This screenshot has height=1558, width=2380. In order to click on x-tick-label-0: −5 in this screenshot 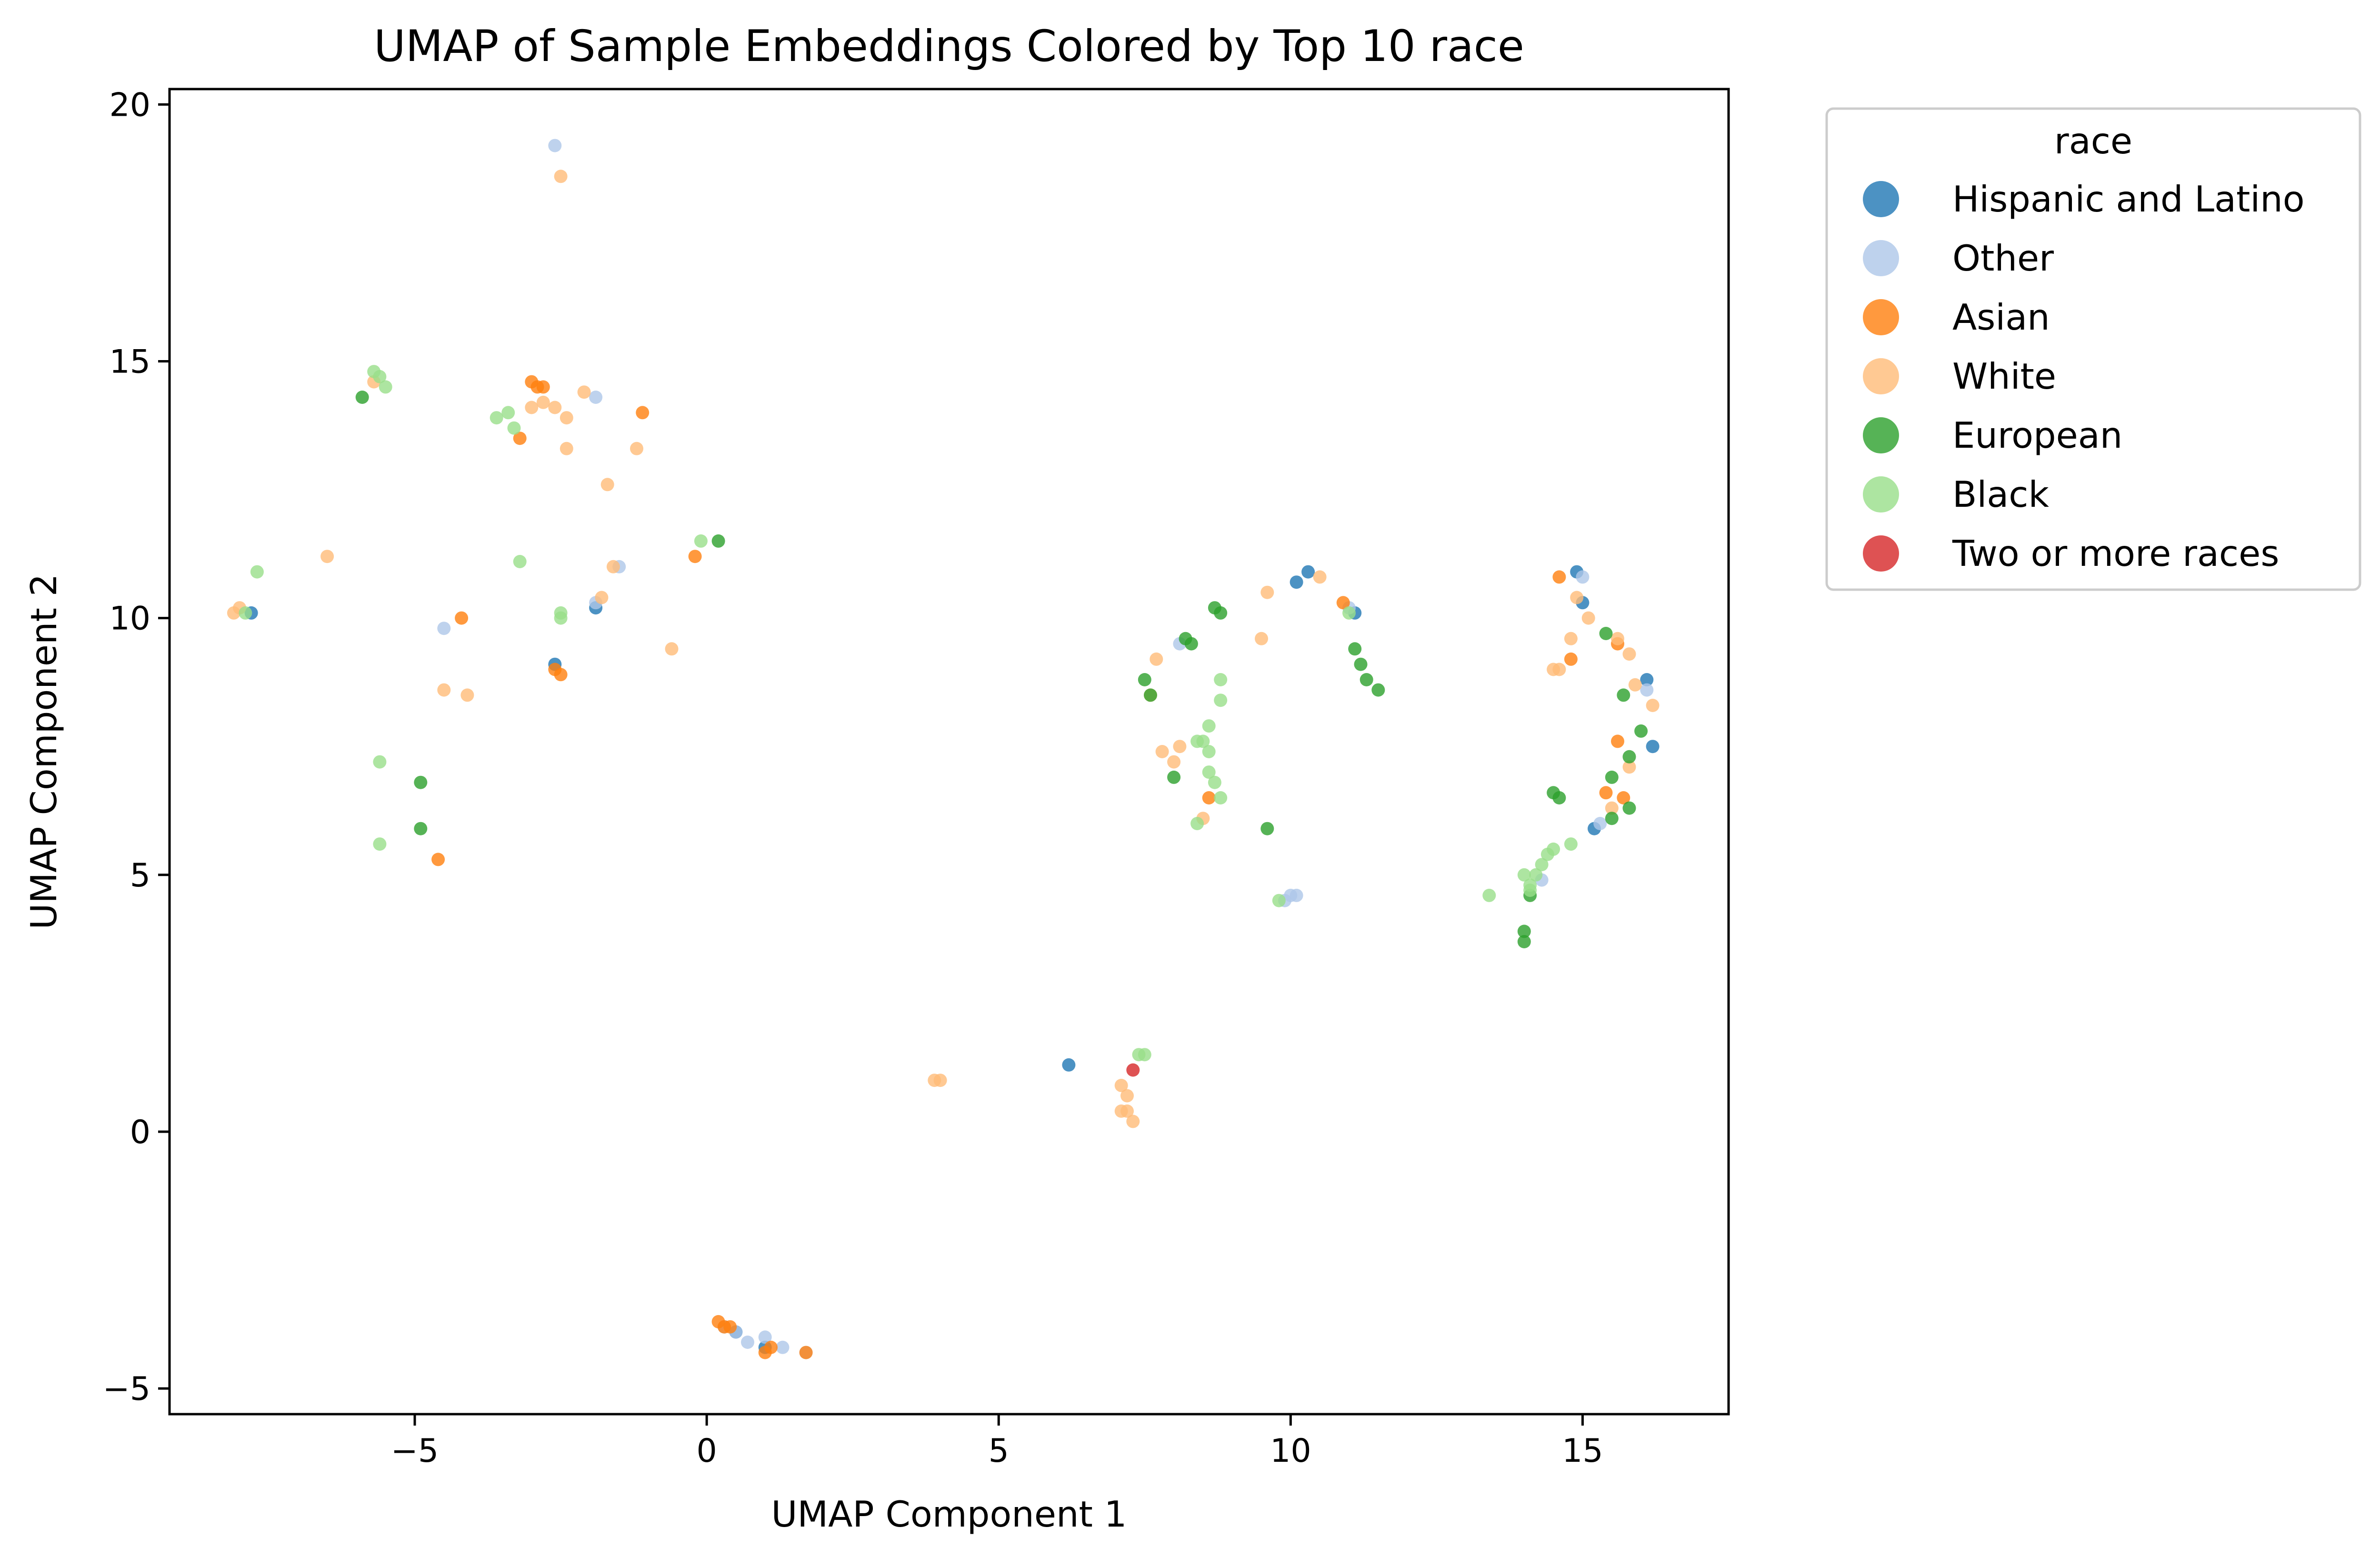, I will do `click(415, 1451)`.